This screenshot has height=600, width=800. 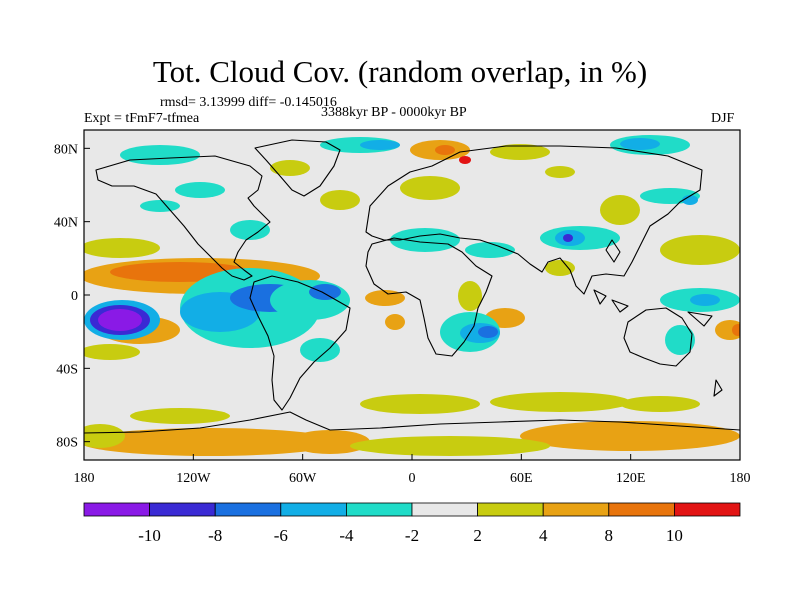 What do you see at coordinates (67, 369) in the screenshot?
I see `y-tick-label-3: 40S` at bounding box center [67, 369].